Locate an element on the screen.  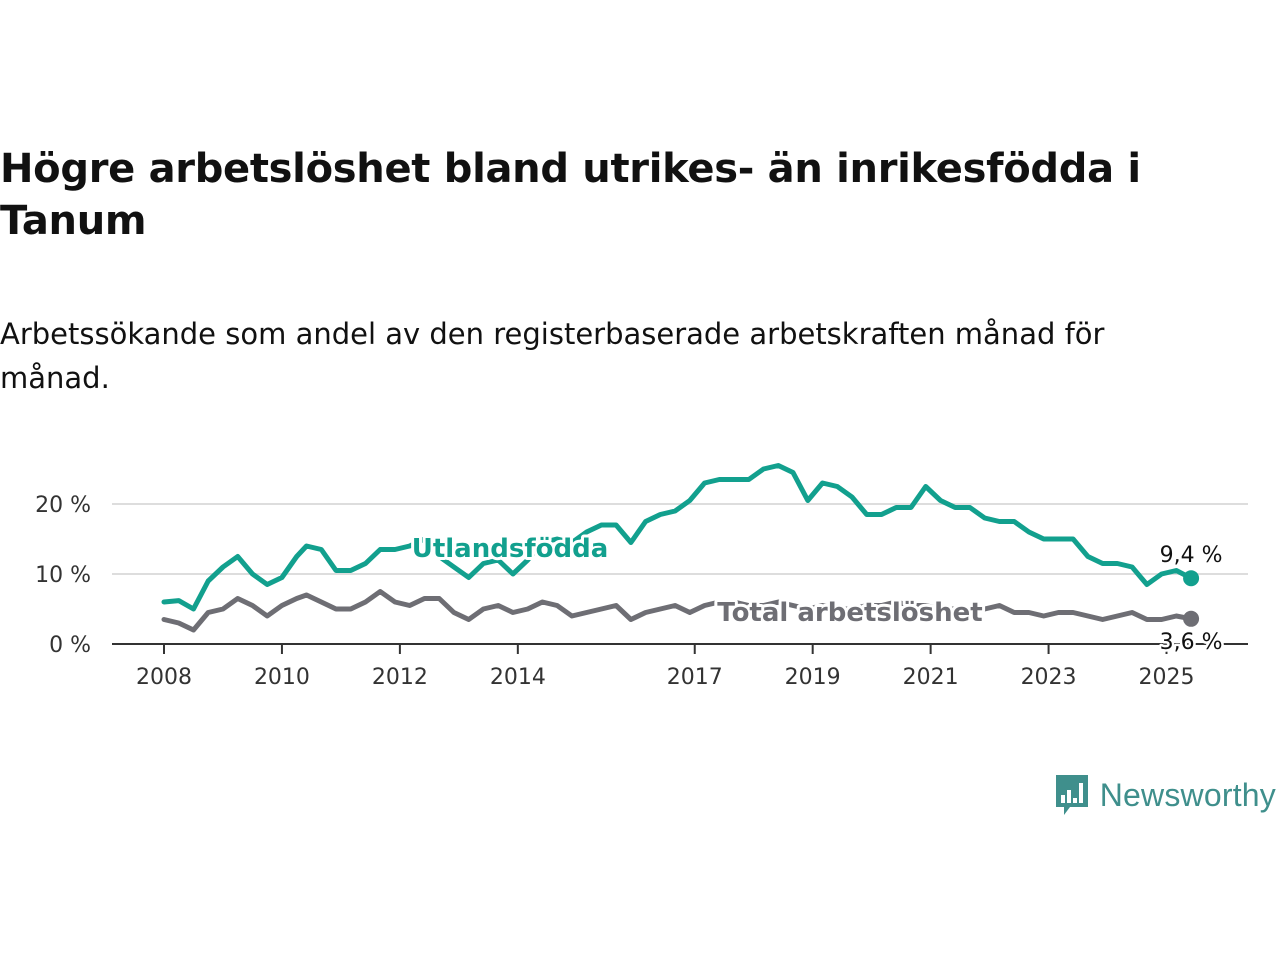
x-tick-label: 2023 is located at coordinates (1049, 677).